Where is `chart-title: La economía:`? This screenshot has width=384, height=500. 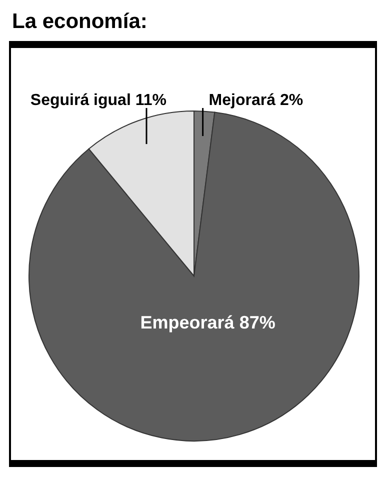
chart-title: La economía: is located at coordinates (80, 21).